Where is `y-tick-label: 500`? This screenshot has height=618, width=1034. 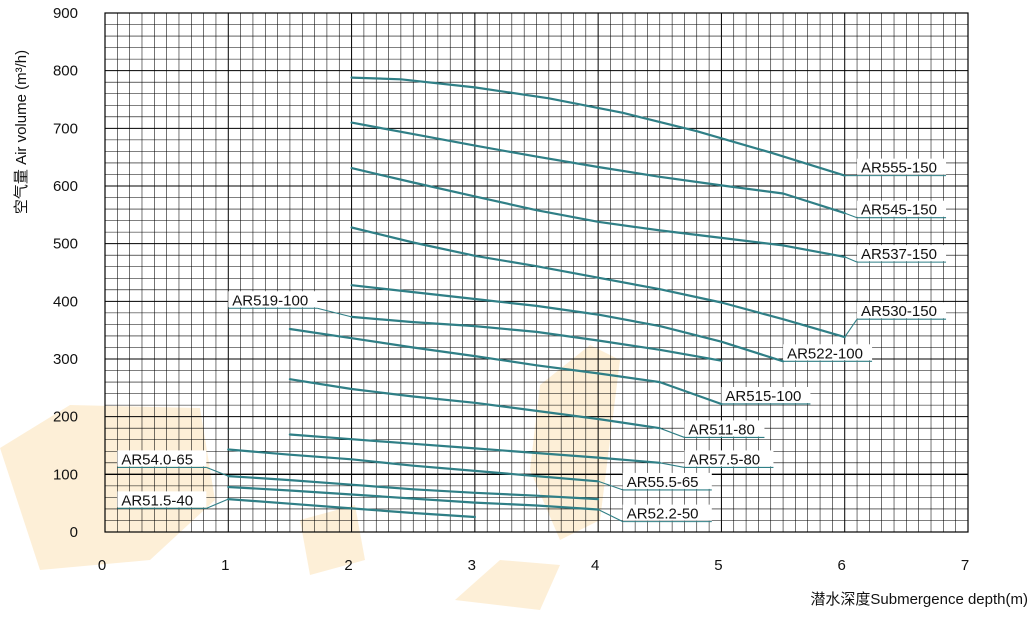 y-tick-label: 500 is located at coordinates (65, 244).